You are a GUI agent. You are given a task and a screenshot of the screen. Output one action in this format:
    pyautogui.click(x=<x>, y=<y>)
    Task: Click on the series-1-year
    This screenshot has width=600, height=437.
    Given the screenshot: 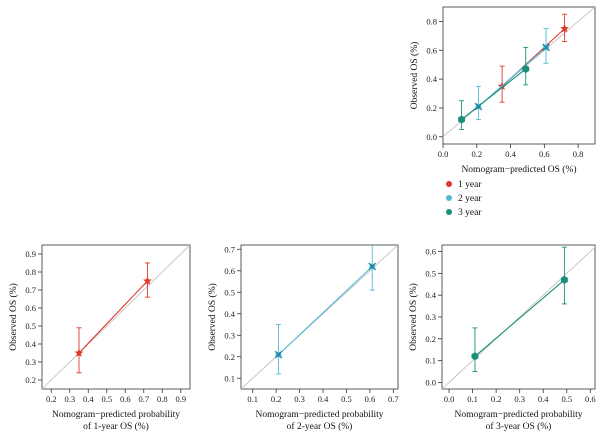 What is the action you would take?
    pyautogui.click(x=113, y=318)
    